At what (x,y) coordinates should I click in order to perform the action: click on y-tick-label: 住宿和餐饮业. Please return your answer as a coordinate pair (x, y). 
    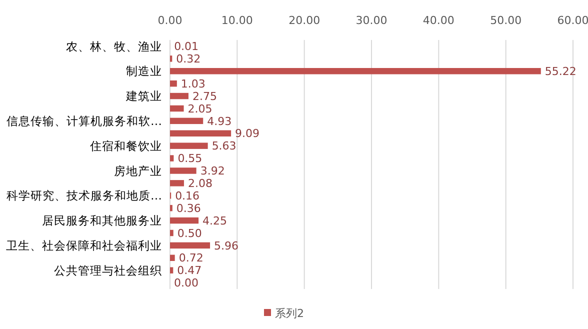
    Looking at the image, I should click on (125, 145).